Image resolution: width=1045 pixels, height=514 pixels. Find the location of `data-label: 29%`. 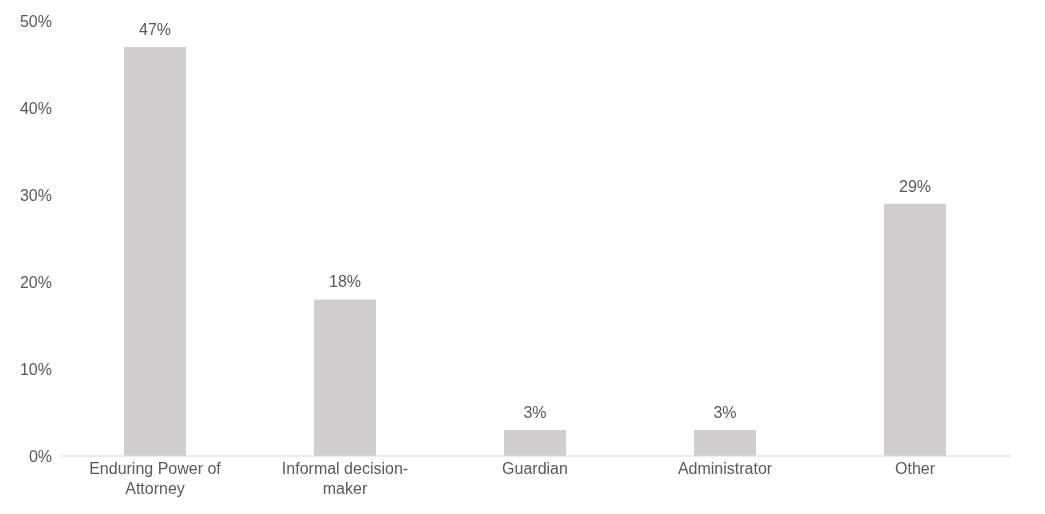

data-label: 29% is located at coordinates (915, 186).